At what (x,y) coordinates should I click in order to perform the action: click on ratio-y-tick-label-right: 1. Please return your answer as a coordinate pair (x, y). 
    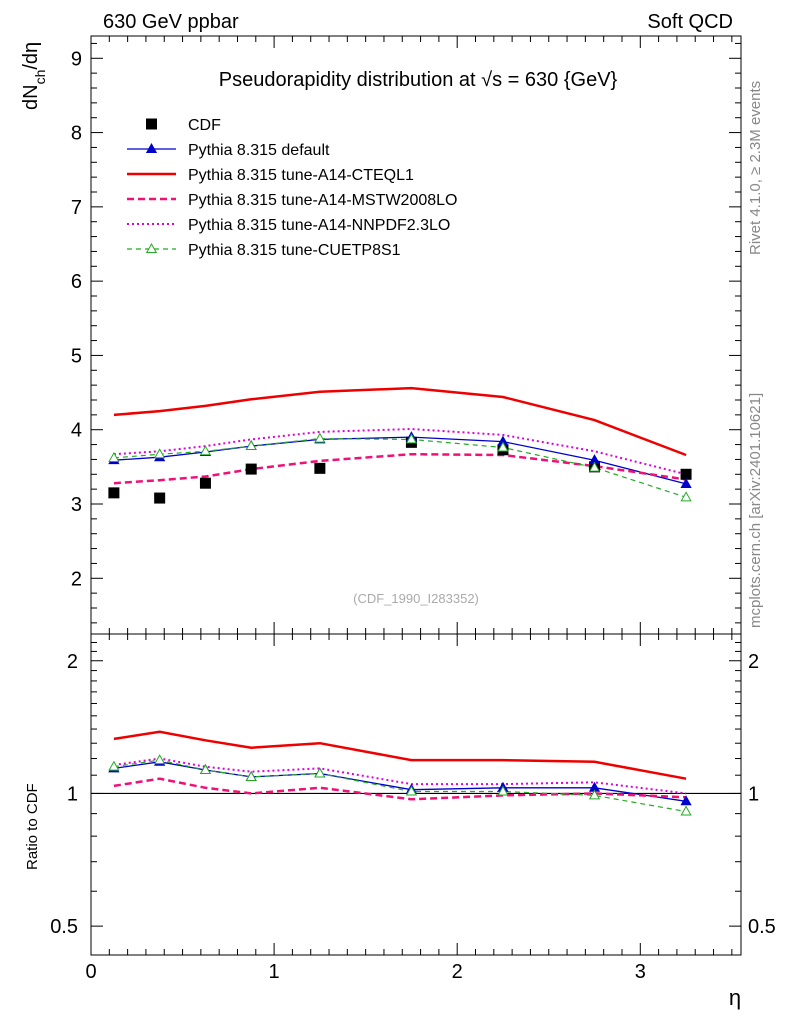
    Looking at the image, I should click on (753, 794).